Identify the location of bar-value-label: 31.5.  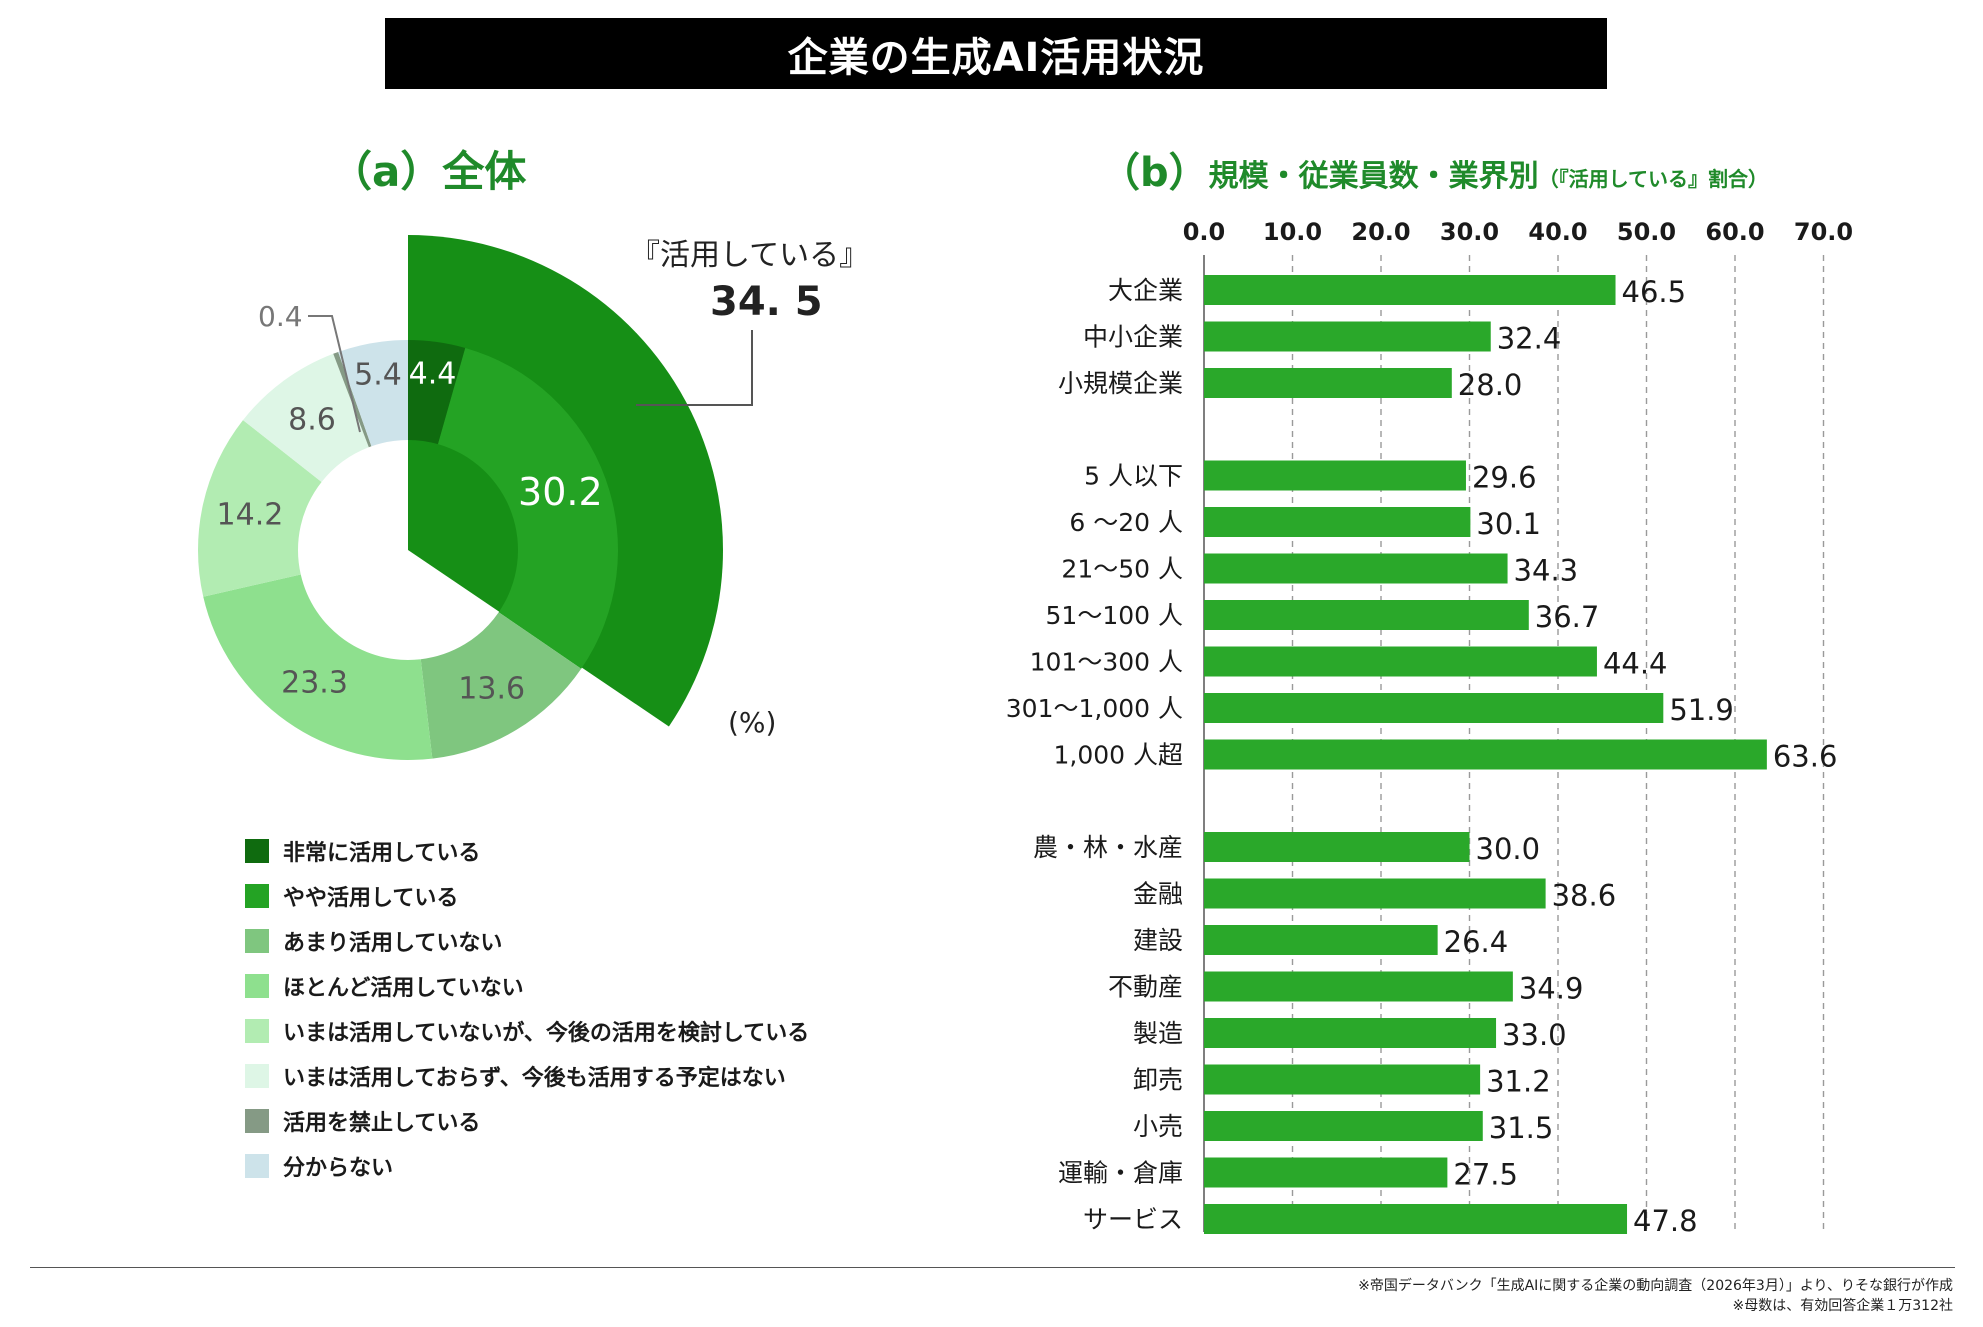
(1521, 1128).